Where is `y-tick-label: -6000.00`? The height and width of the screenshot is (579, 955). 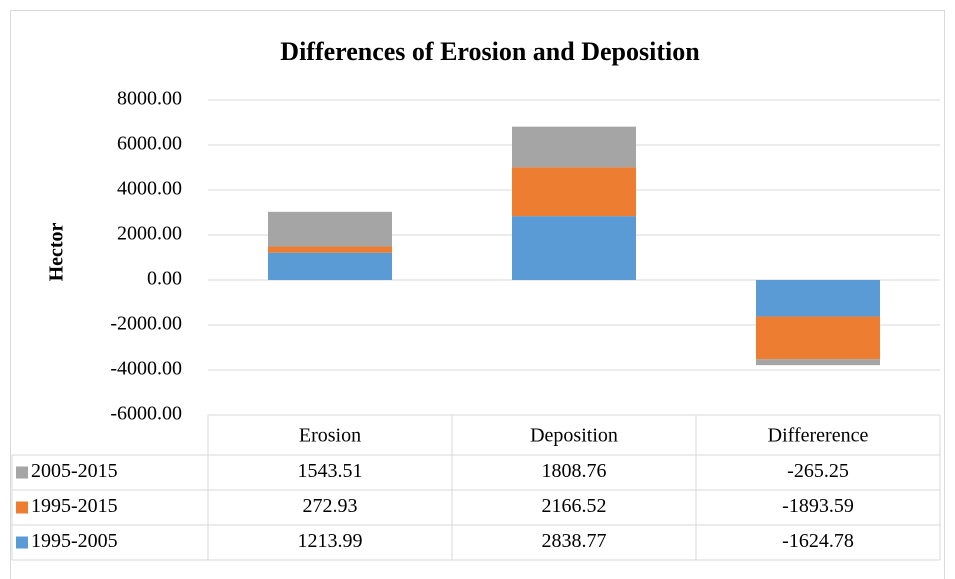 y-tick-label: -6000.00 is located at coordinates (146, 414).